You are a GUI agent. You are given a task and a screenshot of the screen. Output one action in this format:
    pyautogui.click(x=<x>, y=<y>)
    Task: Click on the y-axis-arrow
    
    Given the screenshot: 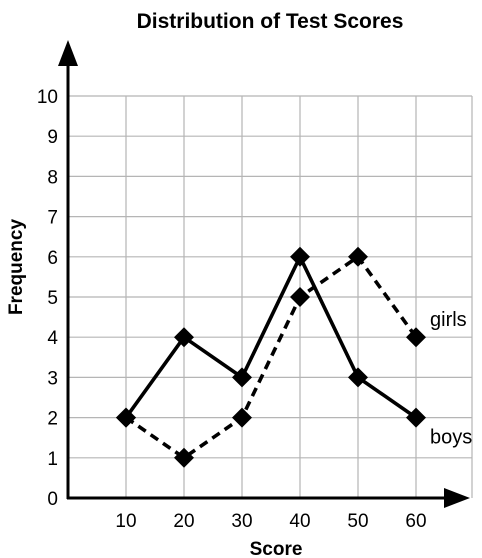 What is the action you would take?
    pyautogui.click(x=68, y=53)
    